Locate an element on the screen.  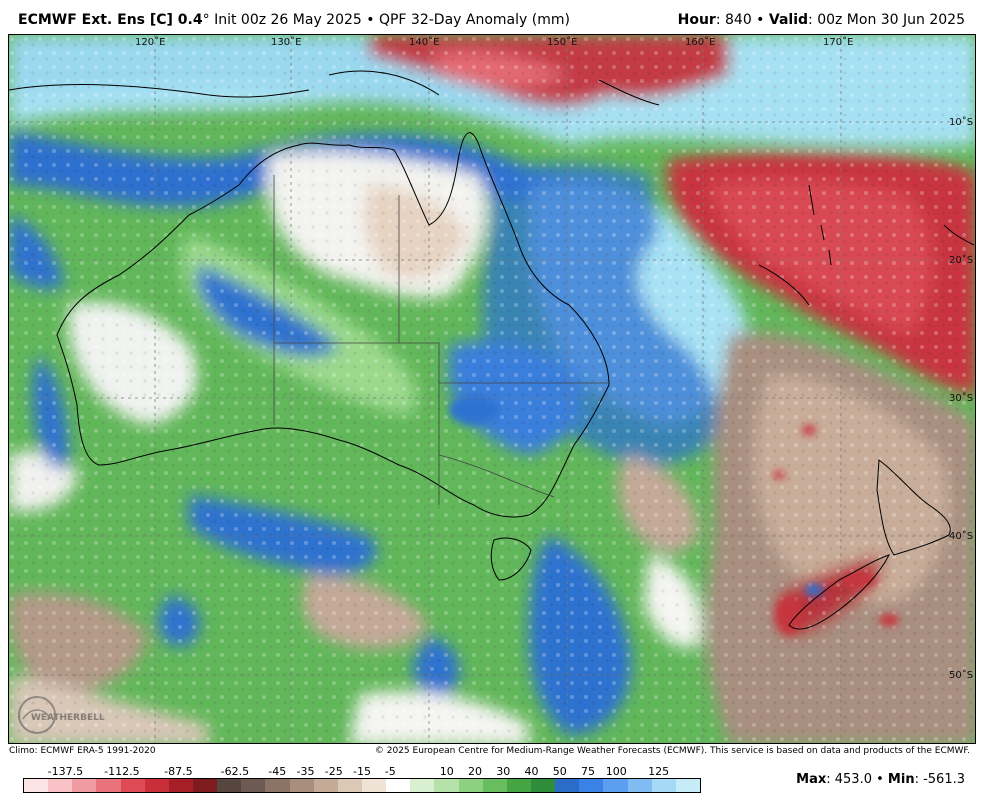
legend-tick-label: 10 is located at coordinates (446, 771).